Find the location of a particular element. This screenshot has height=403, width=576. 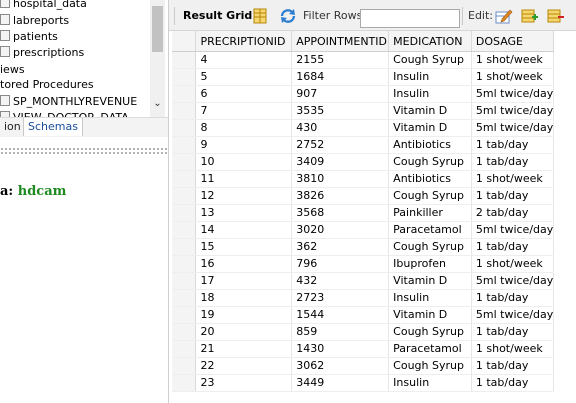

table-row: 18 2723 Insulin 1 tab/day is located at coordinates (374, 298).